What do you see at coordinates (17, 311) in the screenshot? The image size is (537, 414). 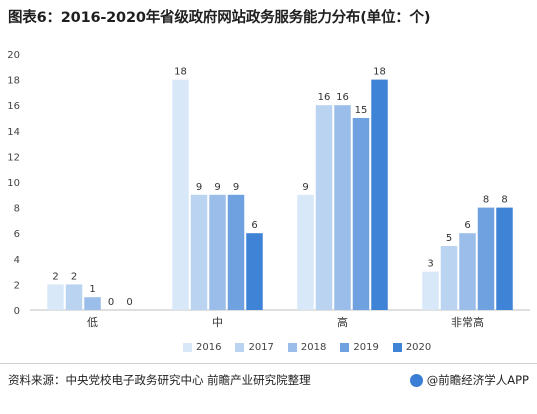 I see `y-tick-label: 0` at bounding box center [17, 311].